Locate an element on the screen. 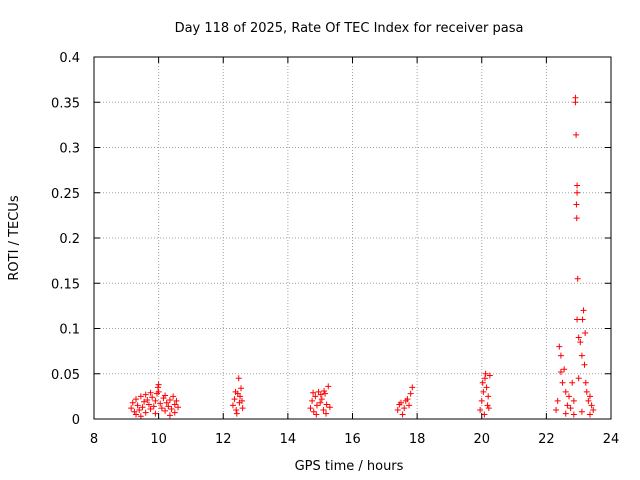 The width and height of the screenshot is (640, 480). y-tick-label: 0.05 is located at coordinates (65, 375).